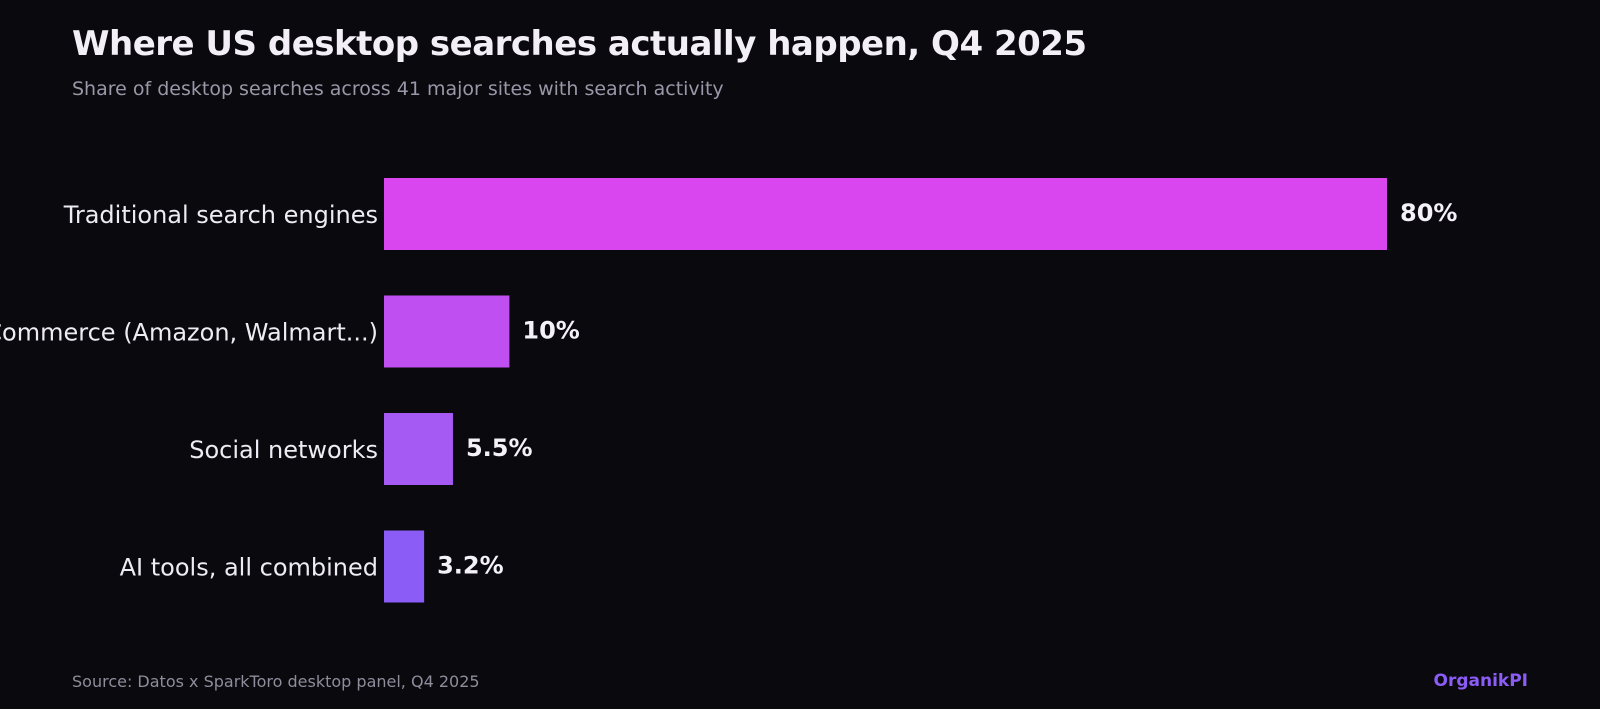 This screenshot has width=1600, height=709. What do you see at coordinates (189, 333) in the screenshot?
I see `category-label-1: Commerce (Amazon, Walmart...)` at bounding box center [189, 333].